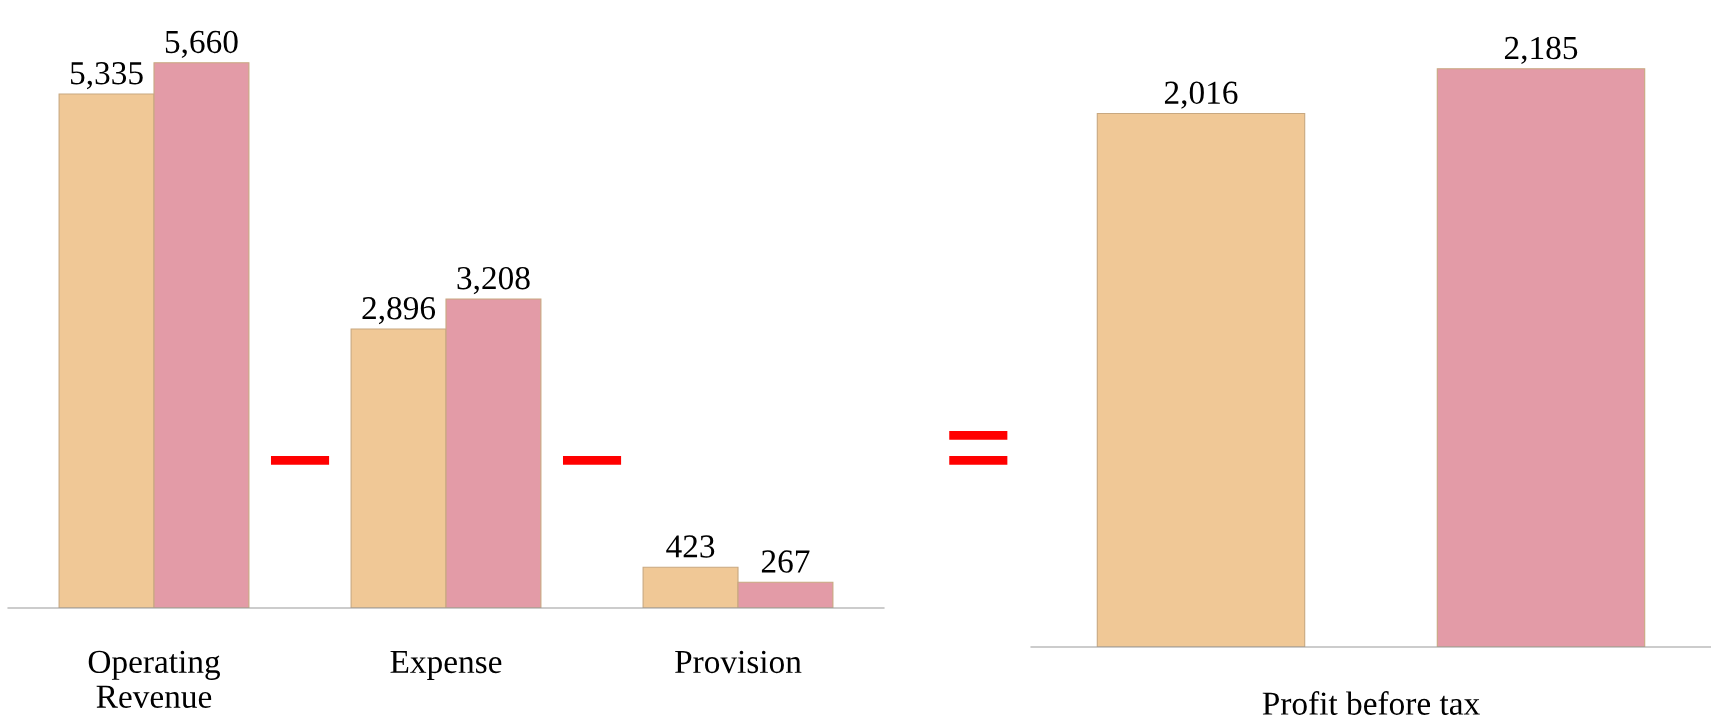  Describe the element at coordinates (201, 44) in the screenshot. I see `data-label: 5,660` at that location.